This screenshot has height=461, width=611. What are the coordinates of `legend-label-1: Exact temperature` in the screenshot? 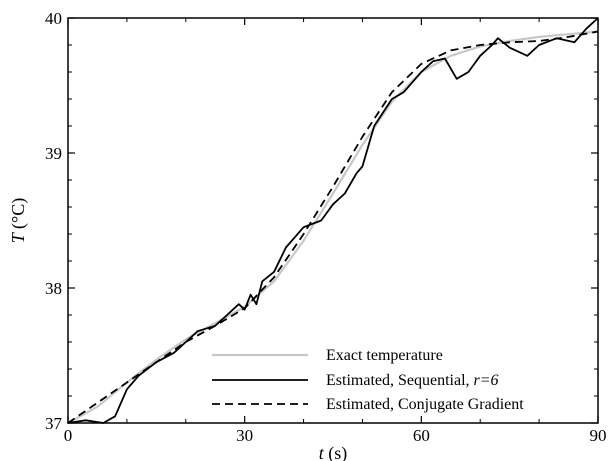 It's located at (384, 355).